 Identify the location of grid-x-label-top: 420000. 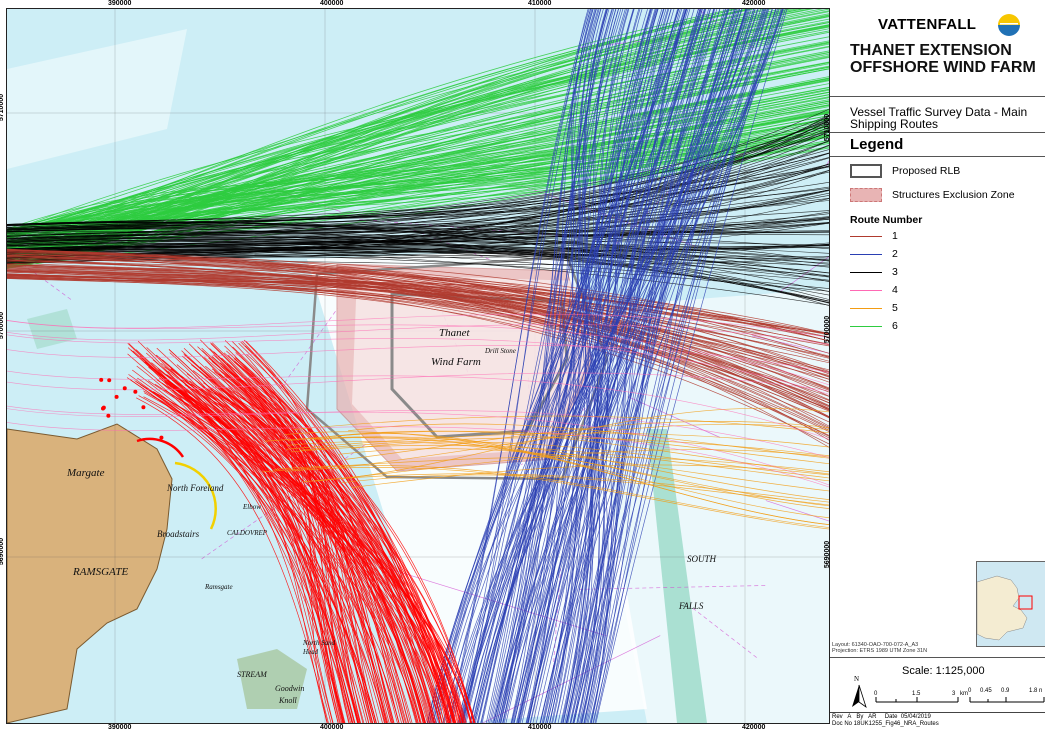
(754, 3).